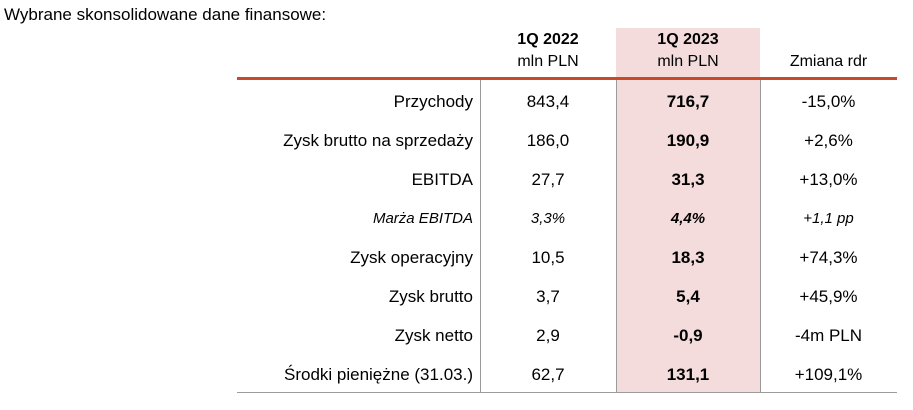  I want to click on header-rule, so click(567, 78).